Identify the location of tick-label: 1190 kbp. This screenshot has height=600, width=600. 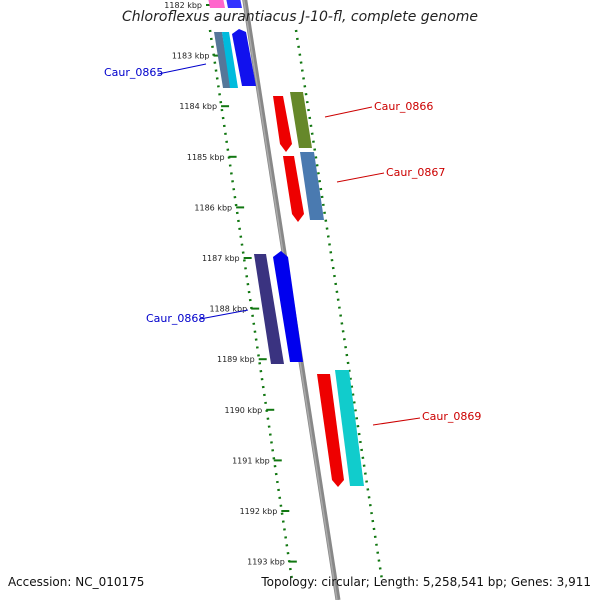
(244, 410).